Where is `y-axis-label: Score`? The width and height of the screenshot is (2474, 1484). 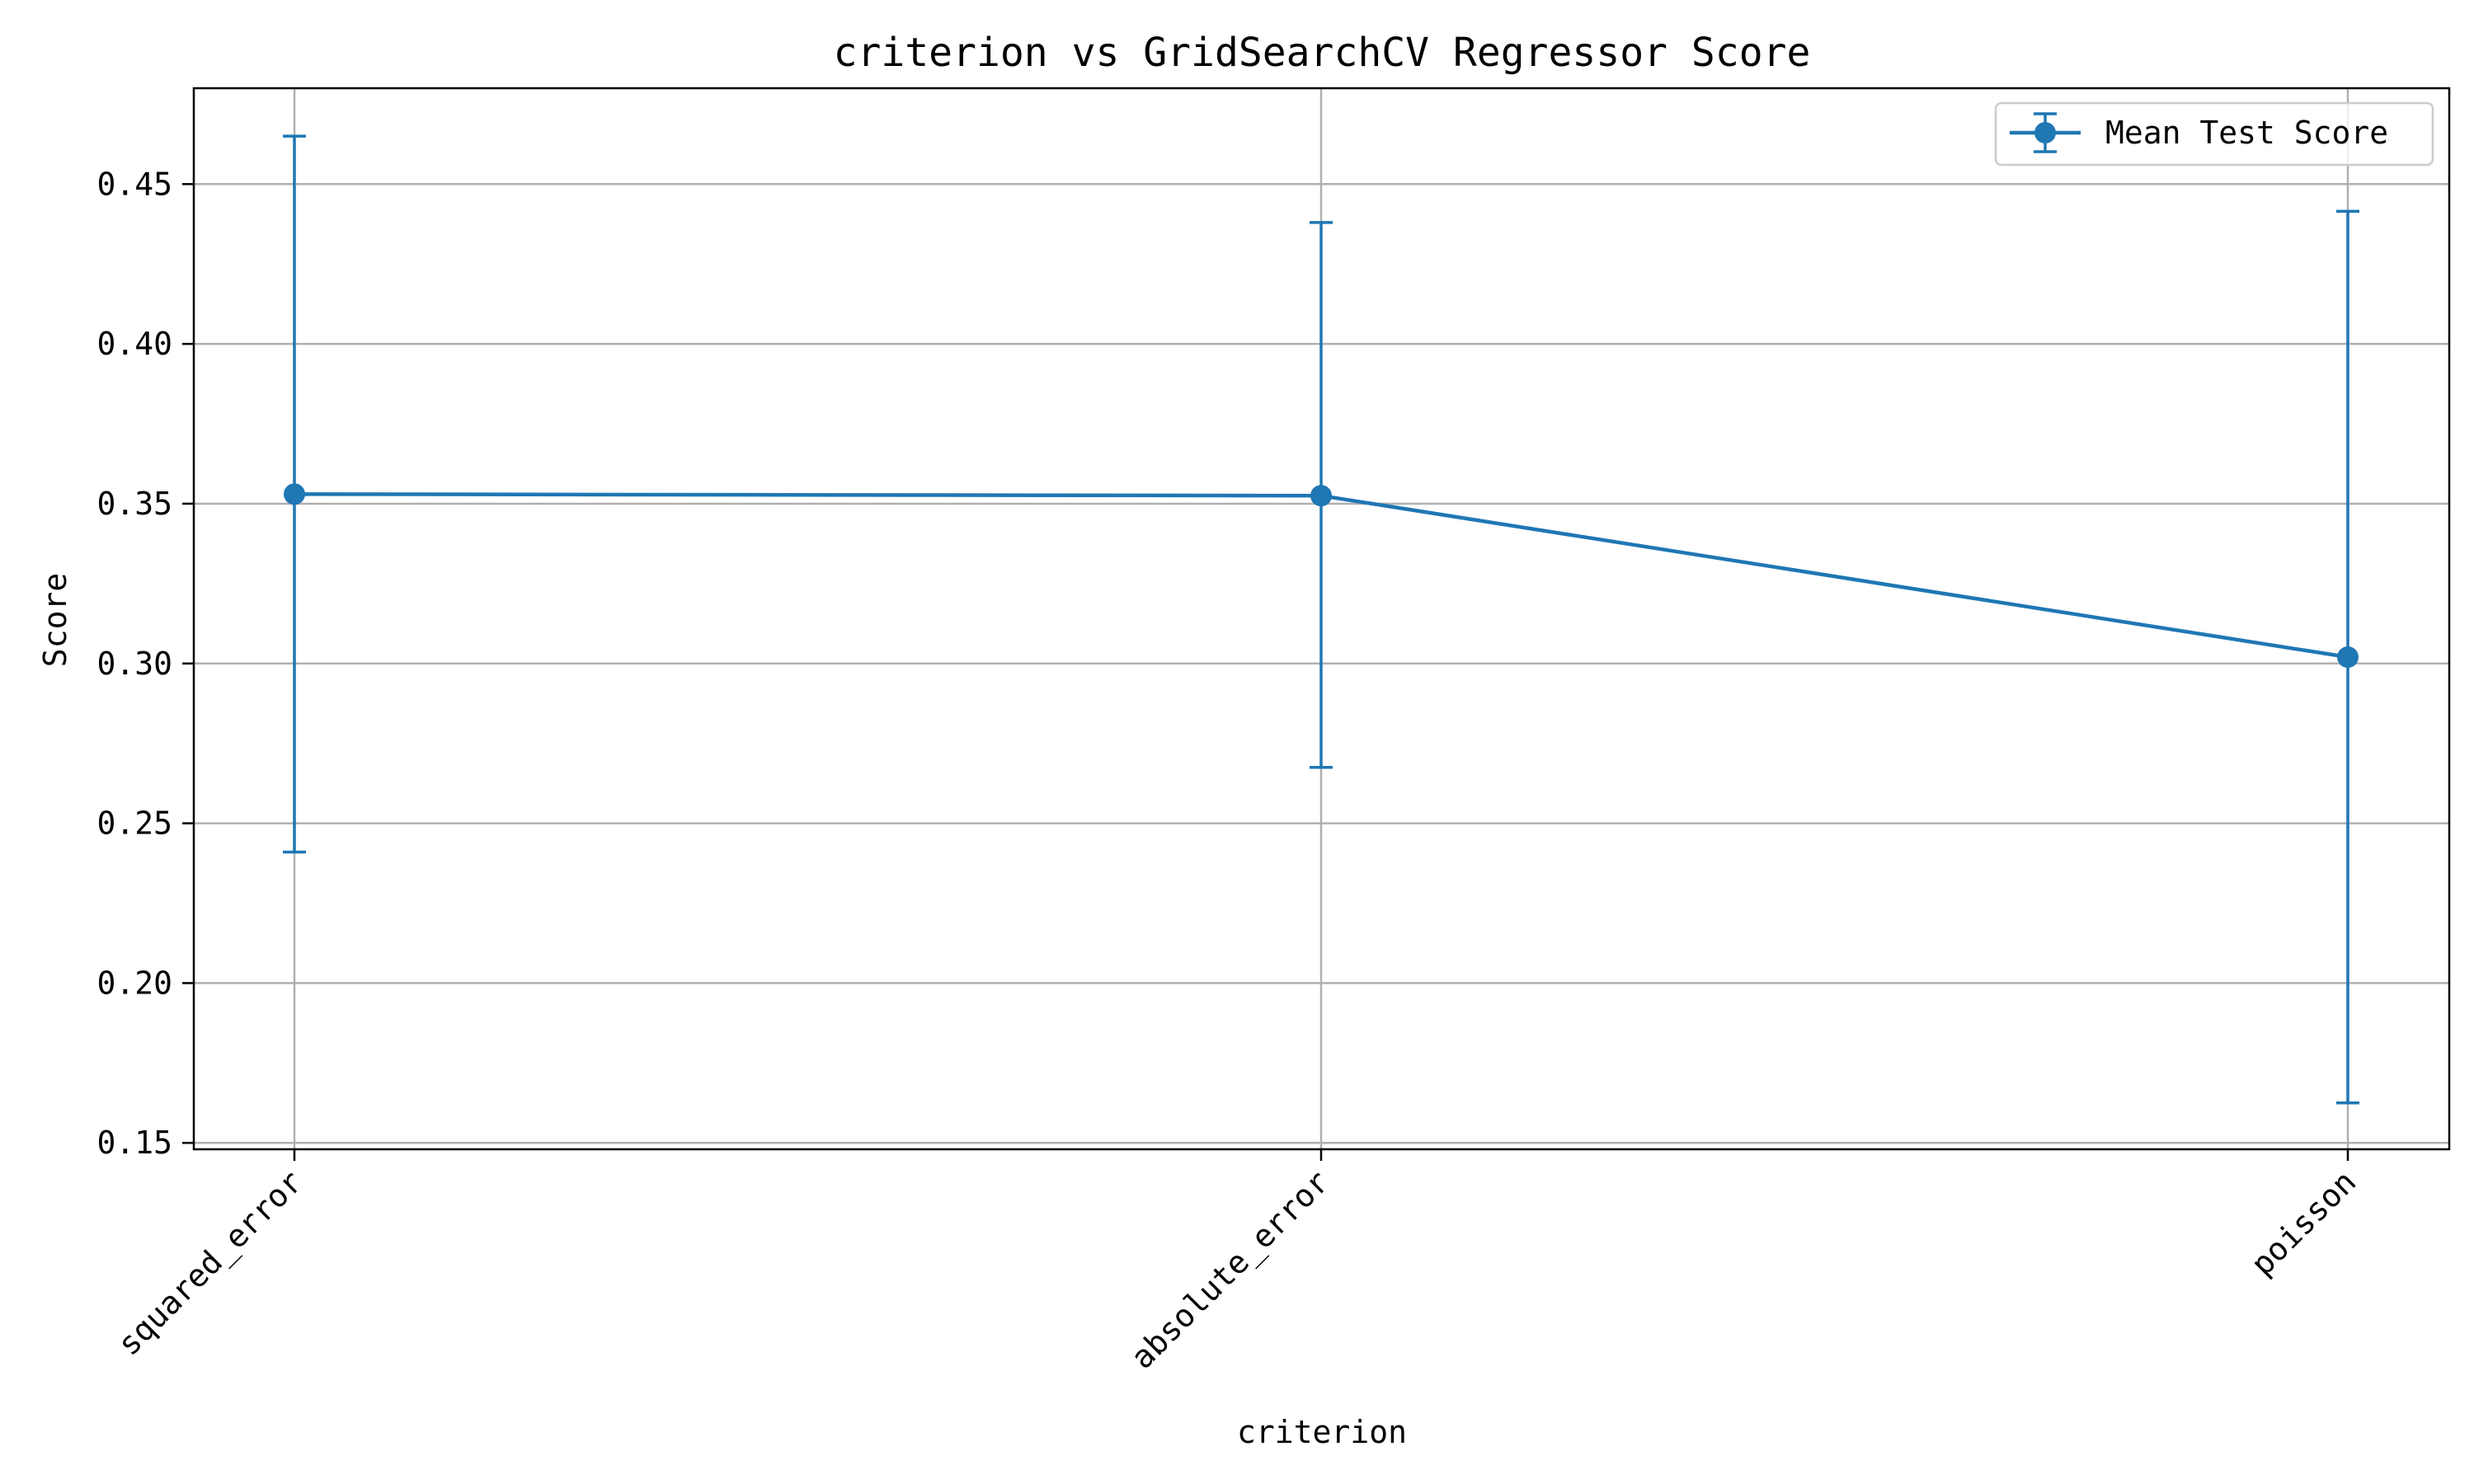 y-axis-label: Score is located at coordinates (55, 620).